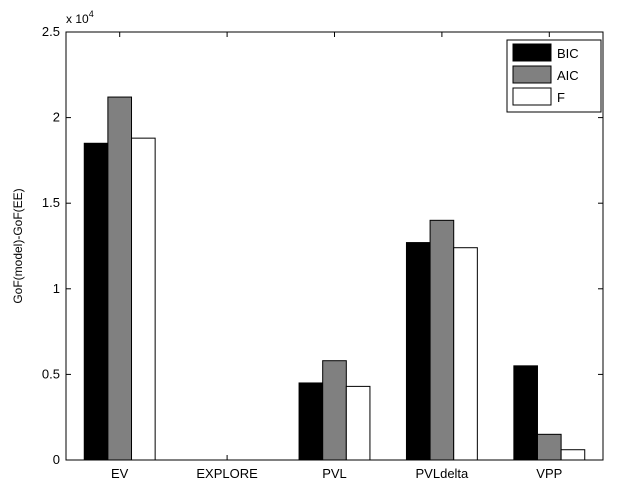 The height and width of the screenshot is (486, 622). What do you see at coordinates (532, 74) in the screenshot?
I see `legend-swatch-aic` at bounding box center [532, 74].